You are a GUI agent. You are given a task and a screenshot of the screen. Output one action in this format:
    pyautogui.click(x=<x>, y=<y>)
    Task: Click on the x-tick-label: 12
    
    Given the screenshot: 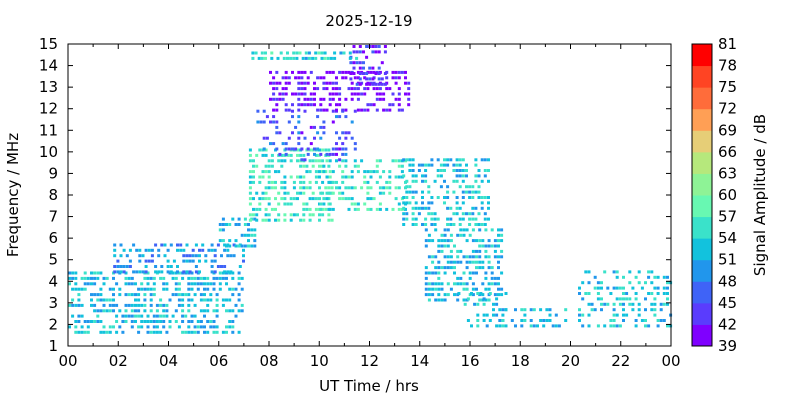 What is the action you would take?
    pyautogui.click(x=369, y=361)
    